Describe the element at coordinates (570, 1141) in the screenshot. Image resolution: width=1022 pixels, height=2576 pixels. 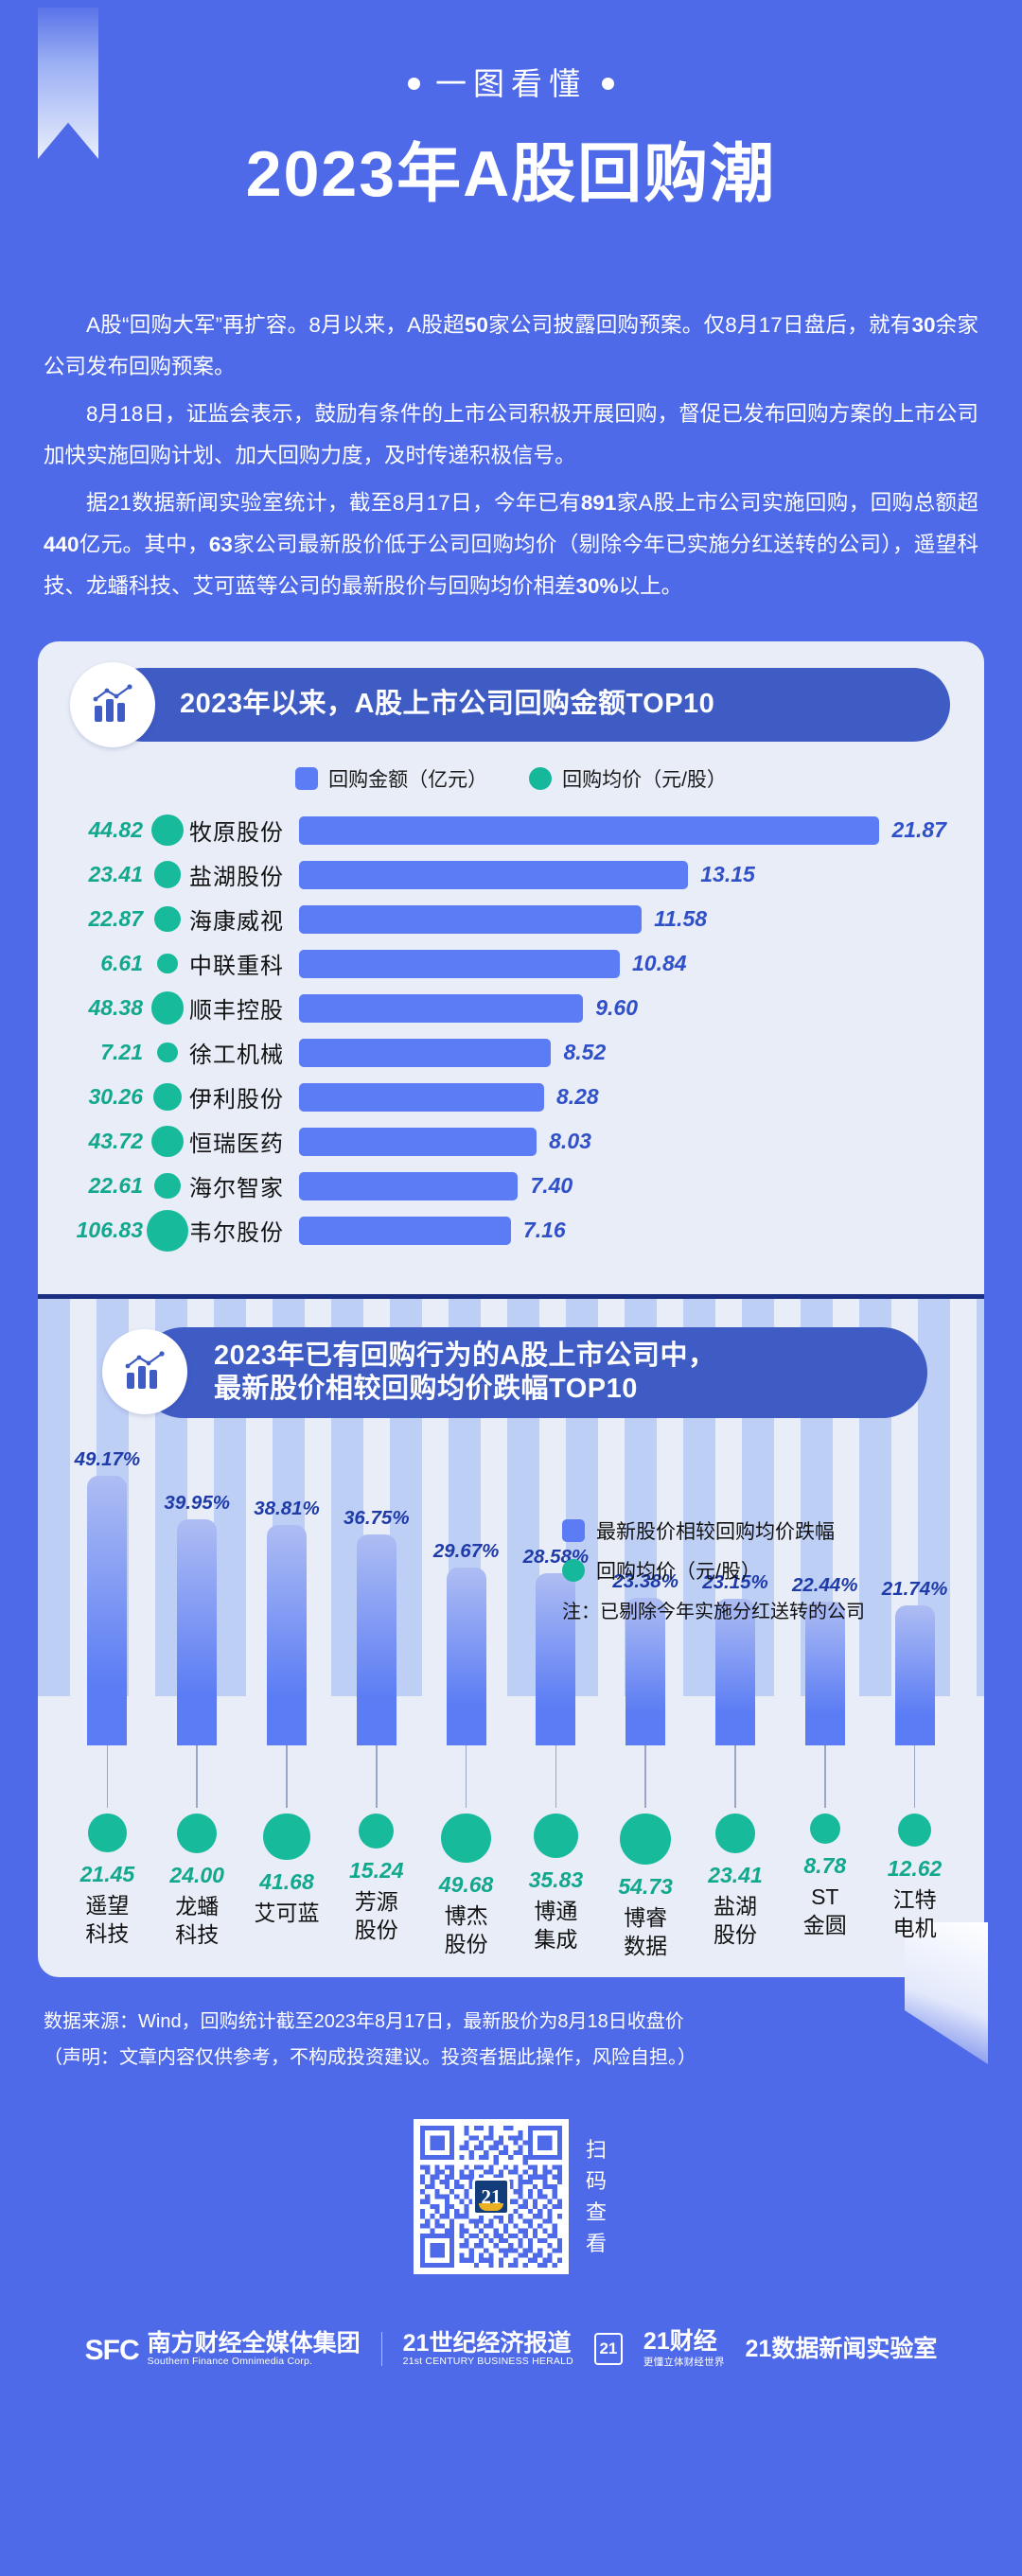
I see `amount-value: 8.03` at that location.